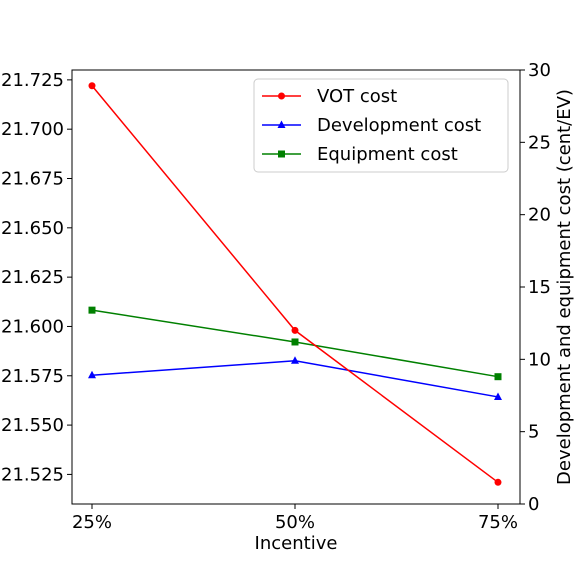  Describe the element at coordinates (32, 425) in the screenshot. I see `left-y-tick-label: 21.550` at that location.